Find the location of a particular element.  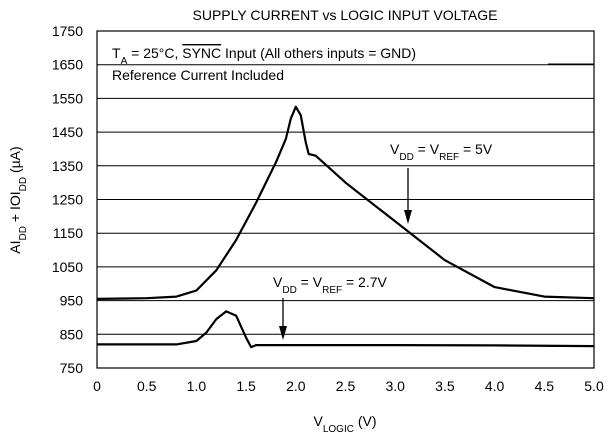

x-tick-label: 2.0 is located at coordinates (296, 386).